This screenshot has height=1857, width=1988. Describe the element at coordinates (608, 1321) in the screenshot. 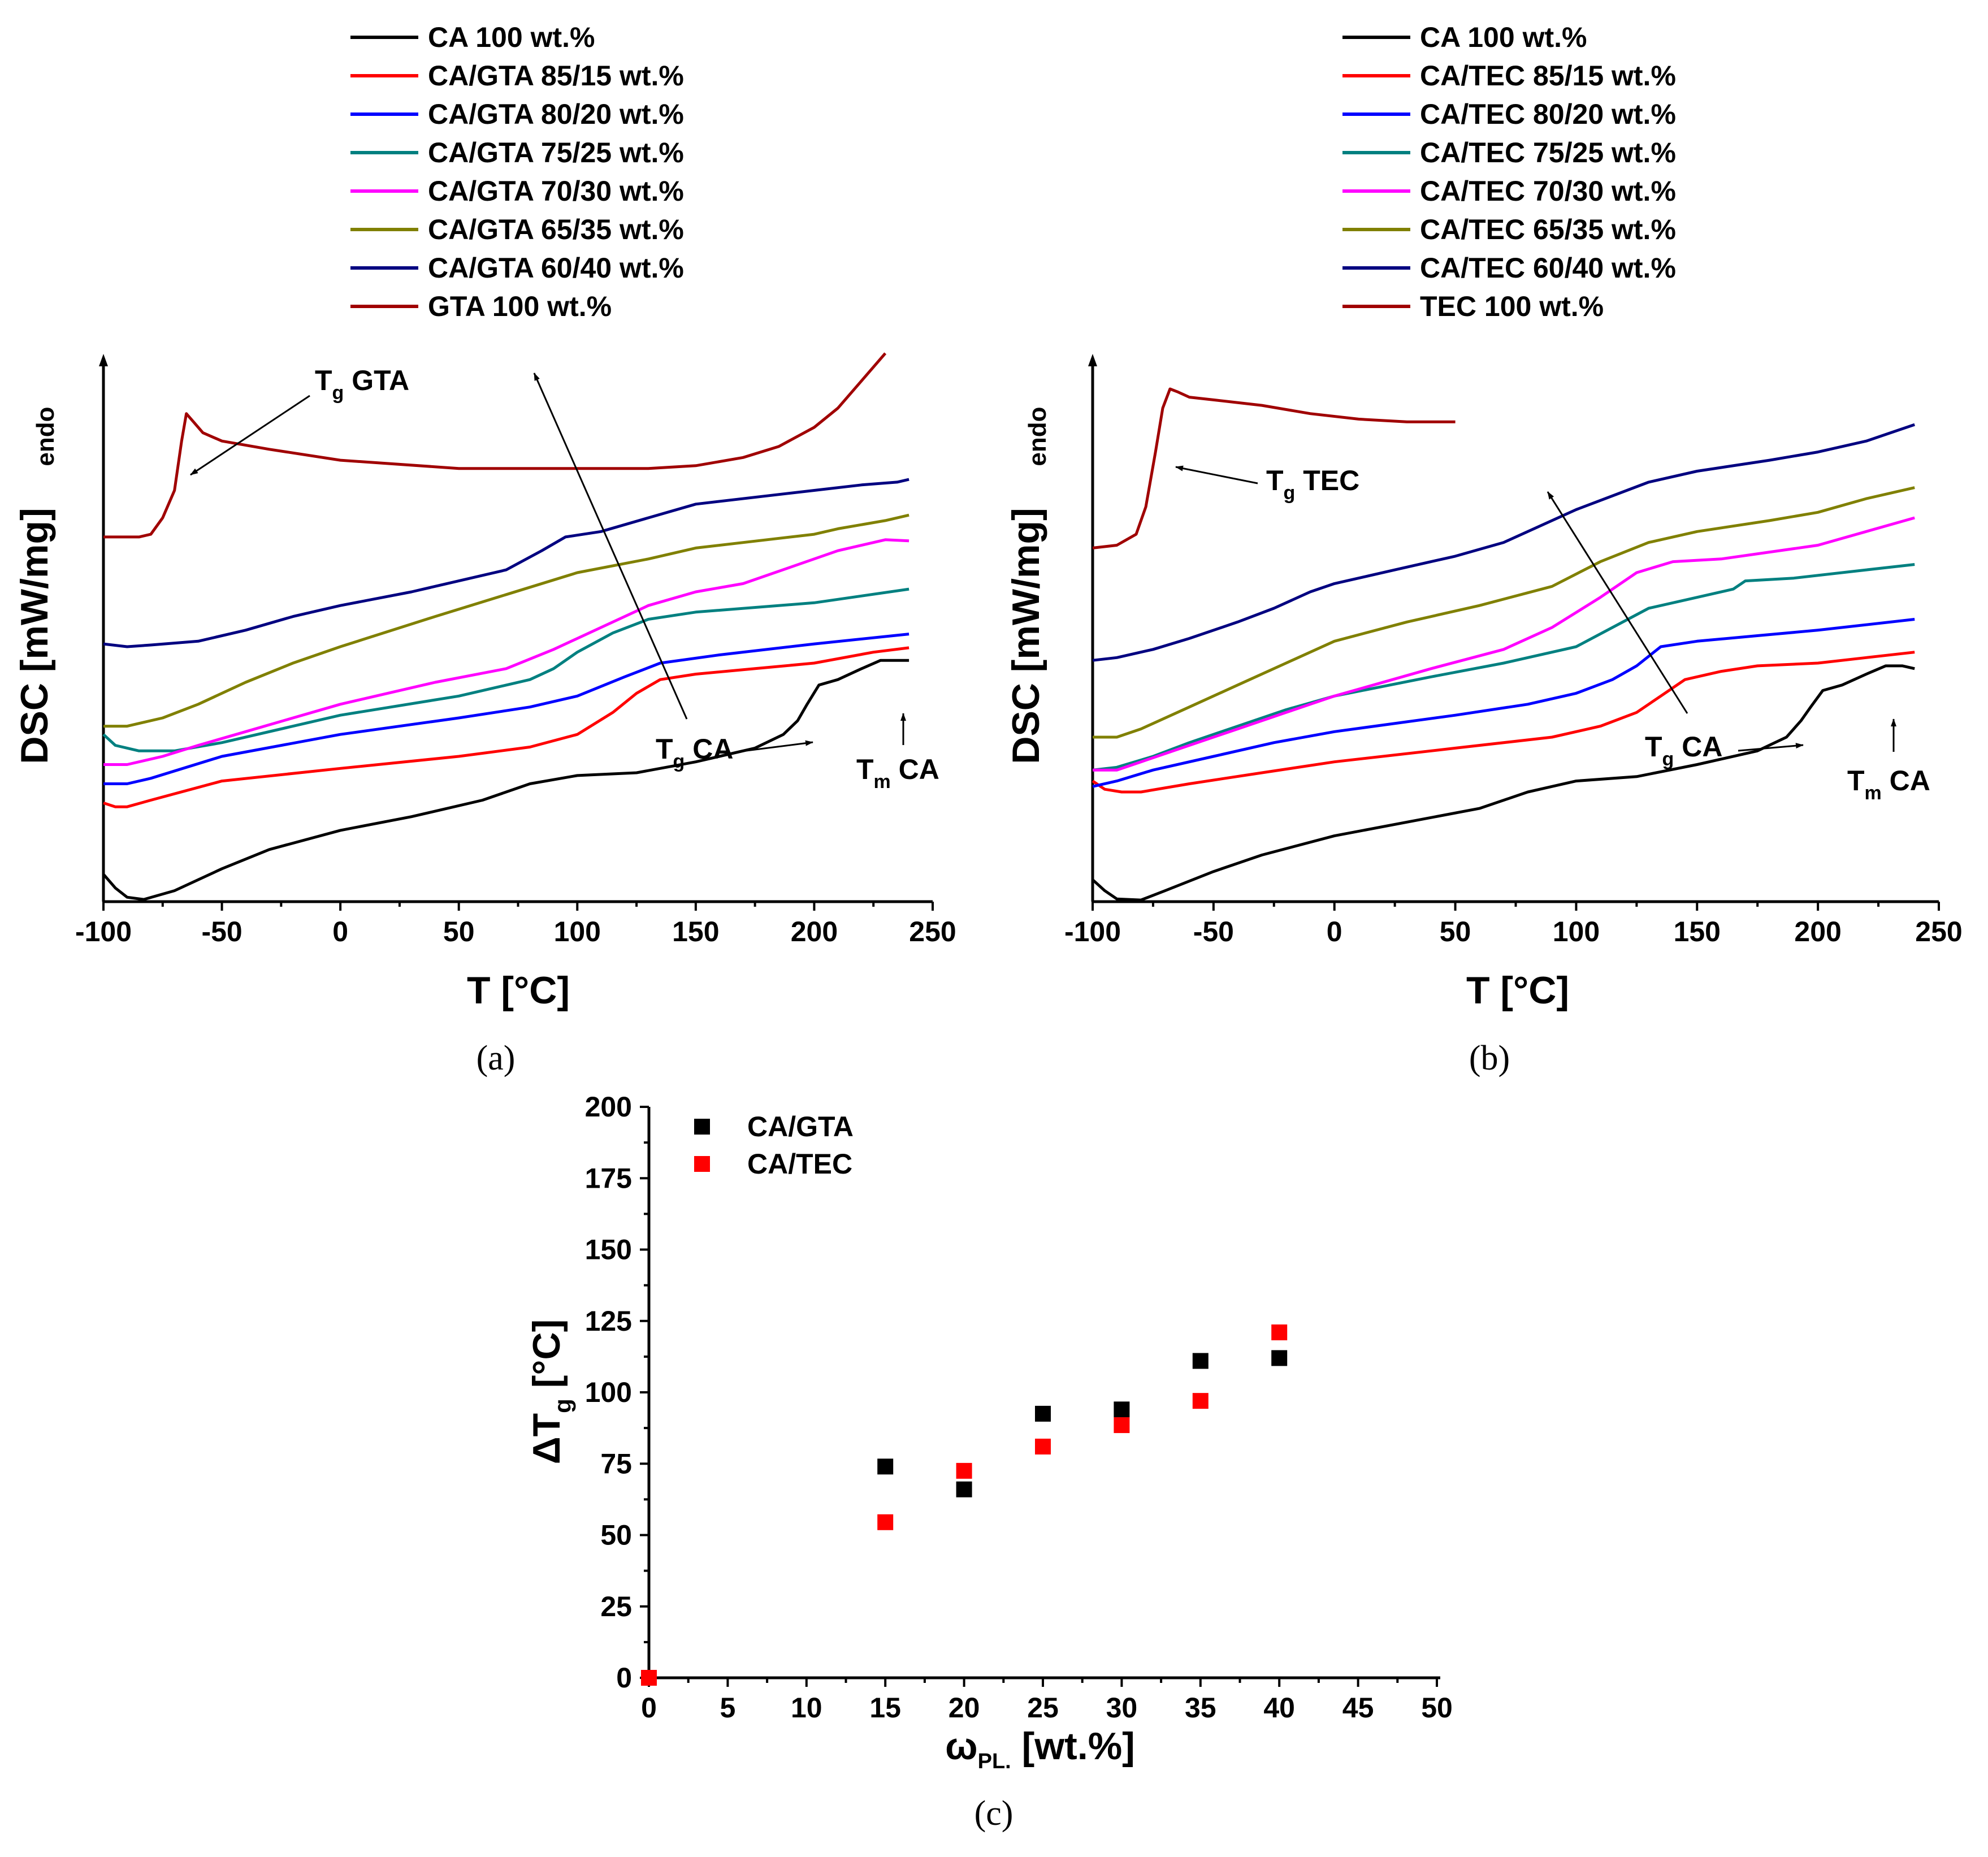

I see `y-tick-label-c-5: 125` at that location.